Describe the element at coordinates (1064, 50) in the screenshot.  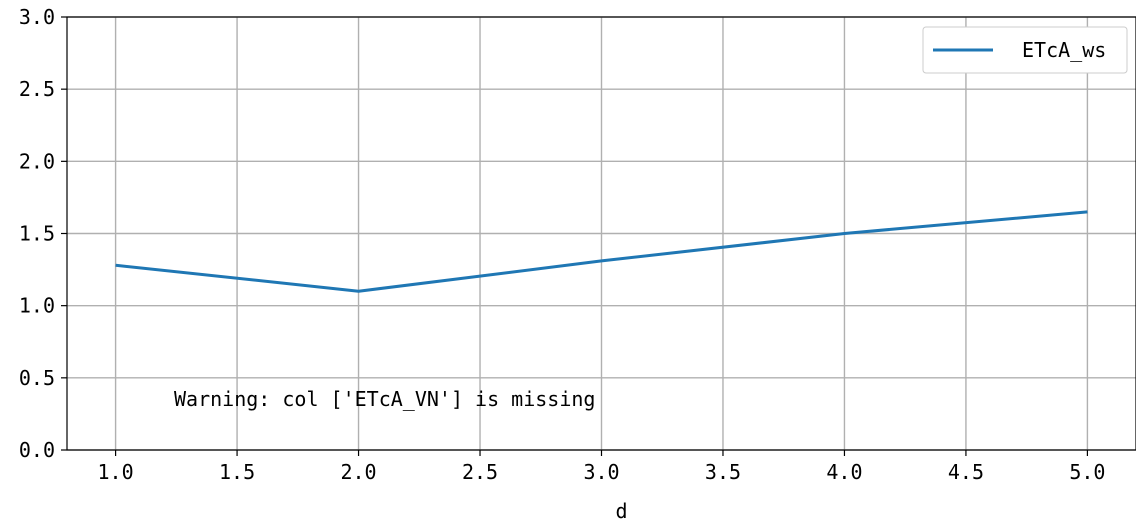
I see `legend-label: ETcA_ws` at that location.